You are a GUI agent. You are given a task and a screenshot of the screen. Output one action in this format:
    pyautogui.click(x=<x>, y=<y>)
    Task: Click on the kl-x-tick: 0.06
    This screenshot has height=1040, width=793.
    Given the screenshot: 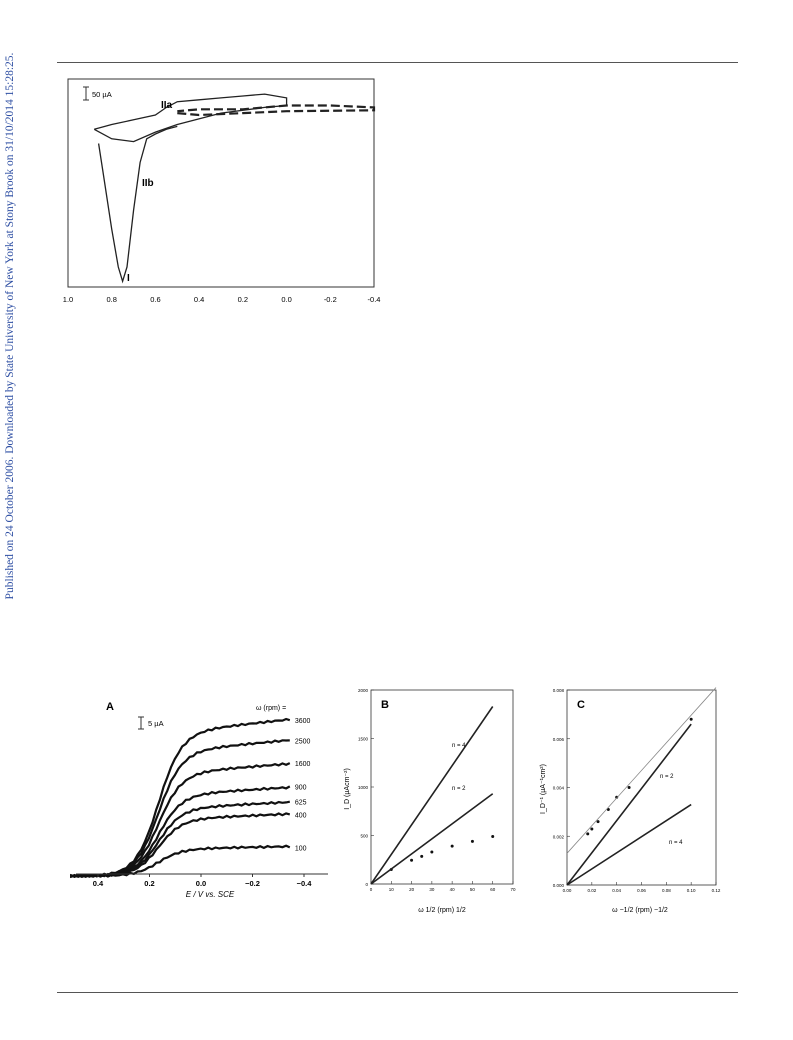 What is the action you would take?
    pyautogui.click(x=641, y=890)
    